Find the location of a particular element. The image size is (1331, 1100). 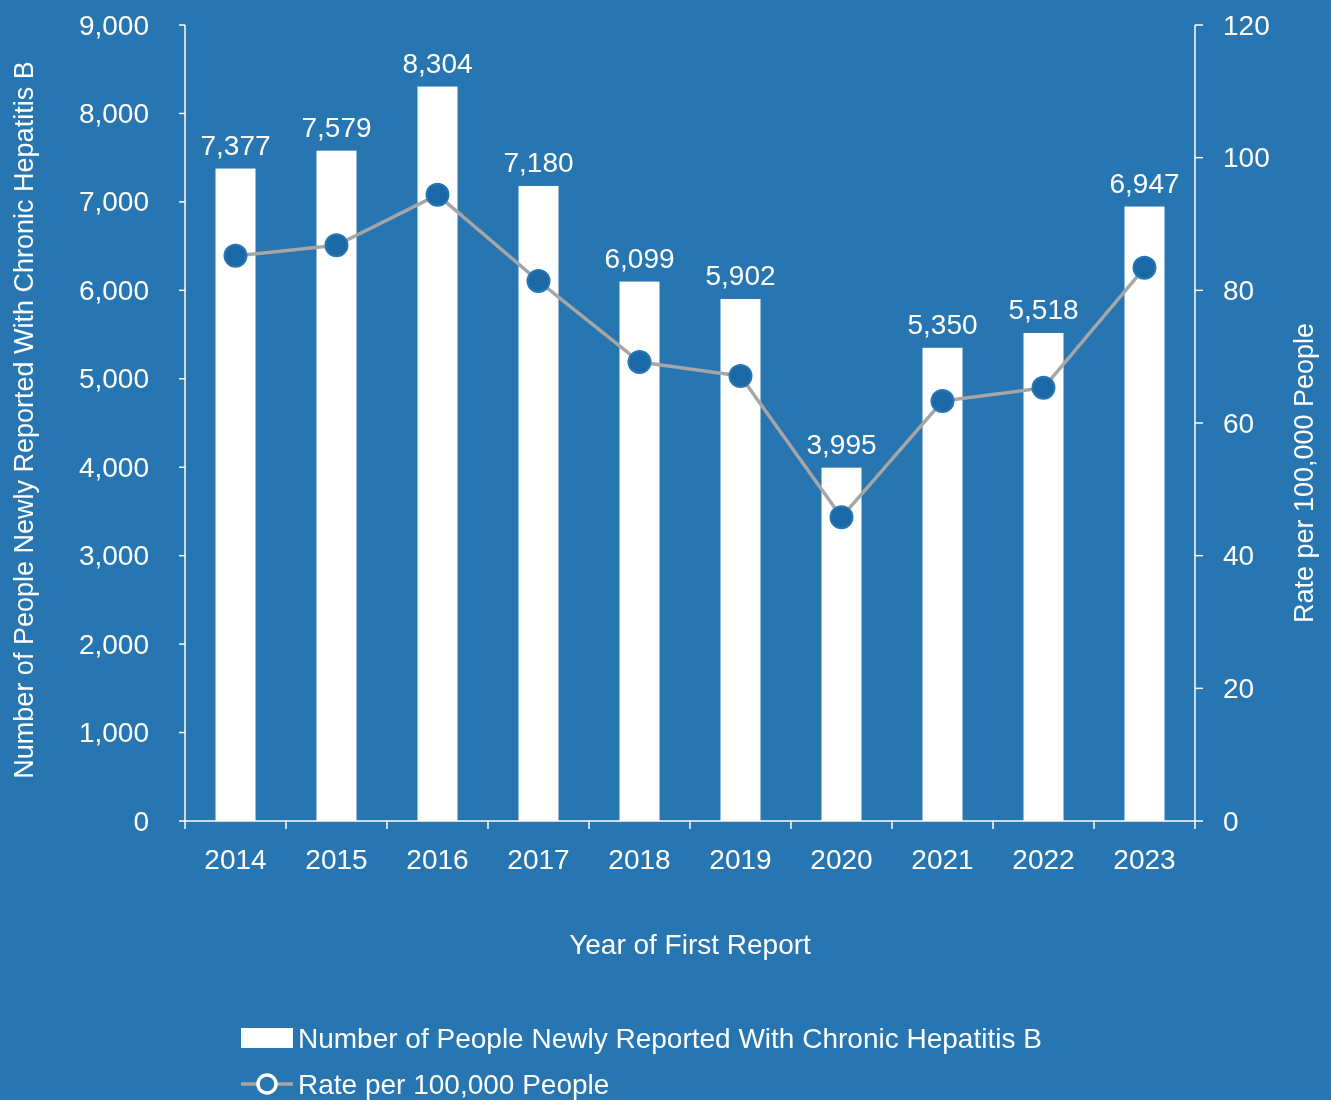

data-label: 7,579 is located at coordinates (336, 127).